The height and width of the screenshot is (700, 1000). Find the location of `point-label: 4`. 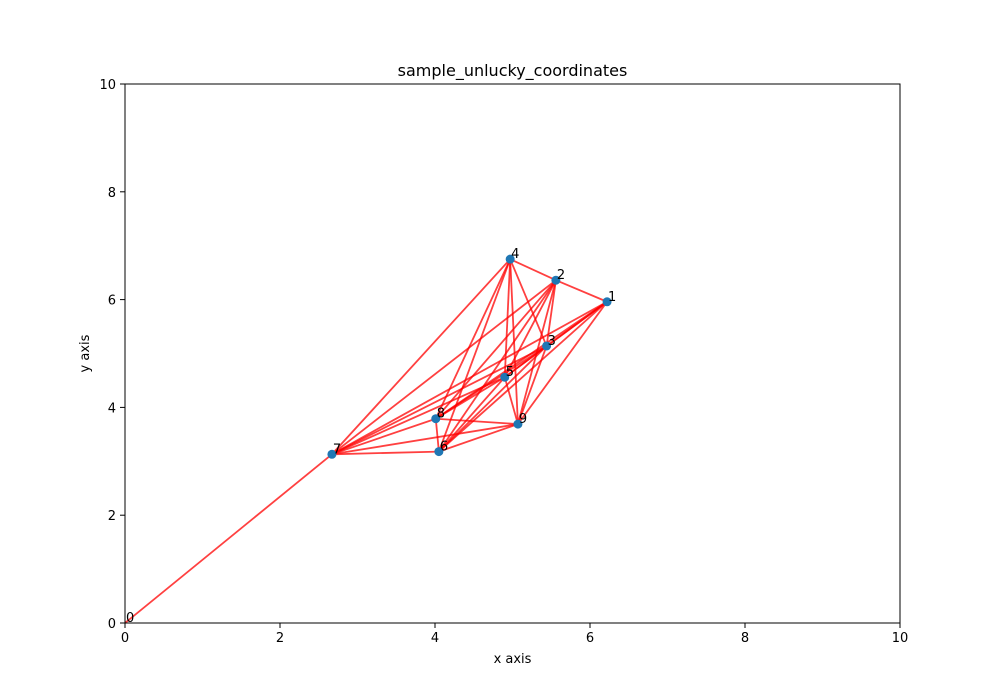

point-label: 4 is located at coordinates (515, 254).